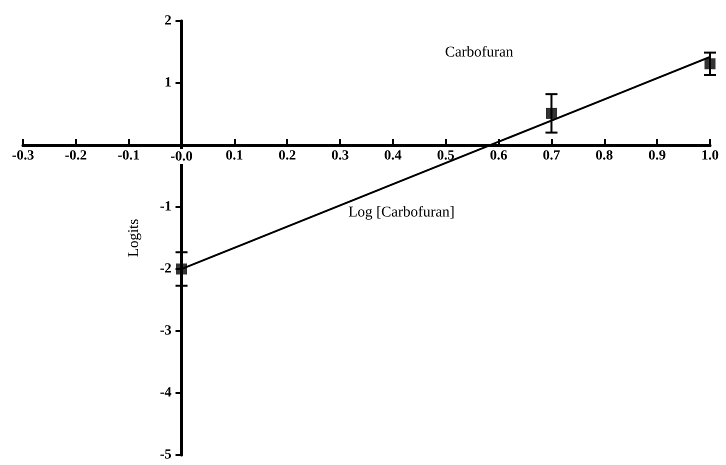  What do you see at coordinates (710, 156) in the screenshot?
I see `x-tick-label: 1.0` at bounding box center [710, 156].